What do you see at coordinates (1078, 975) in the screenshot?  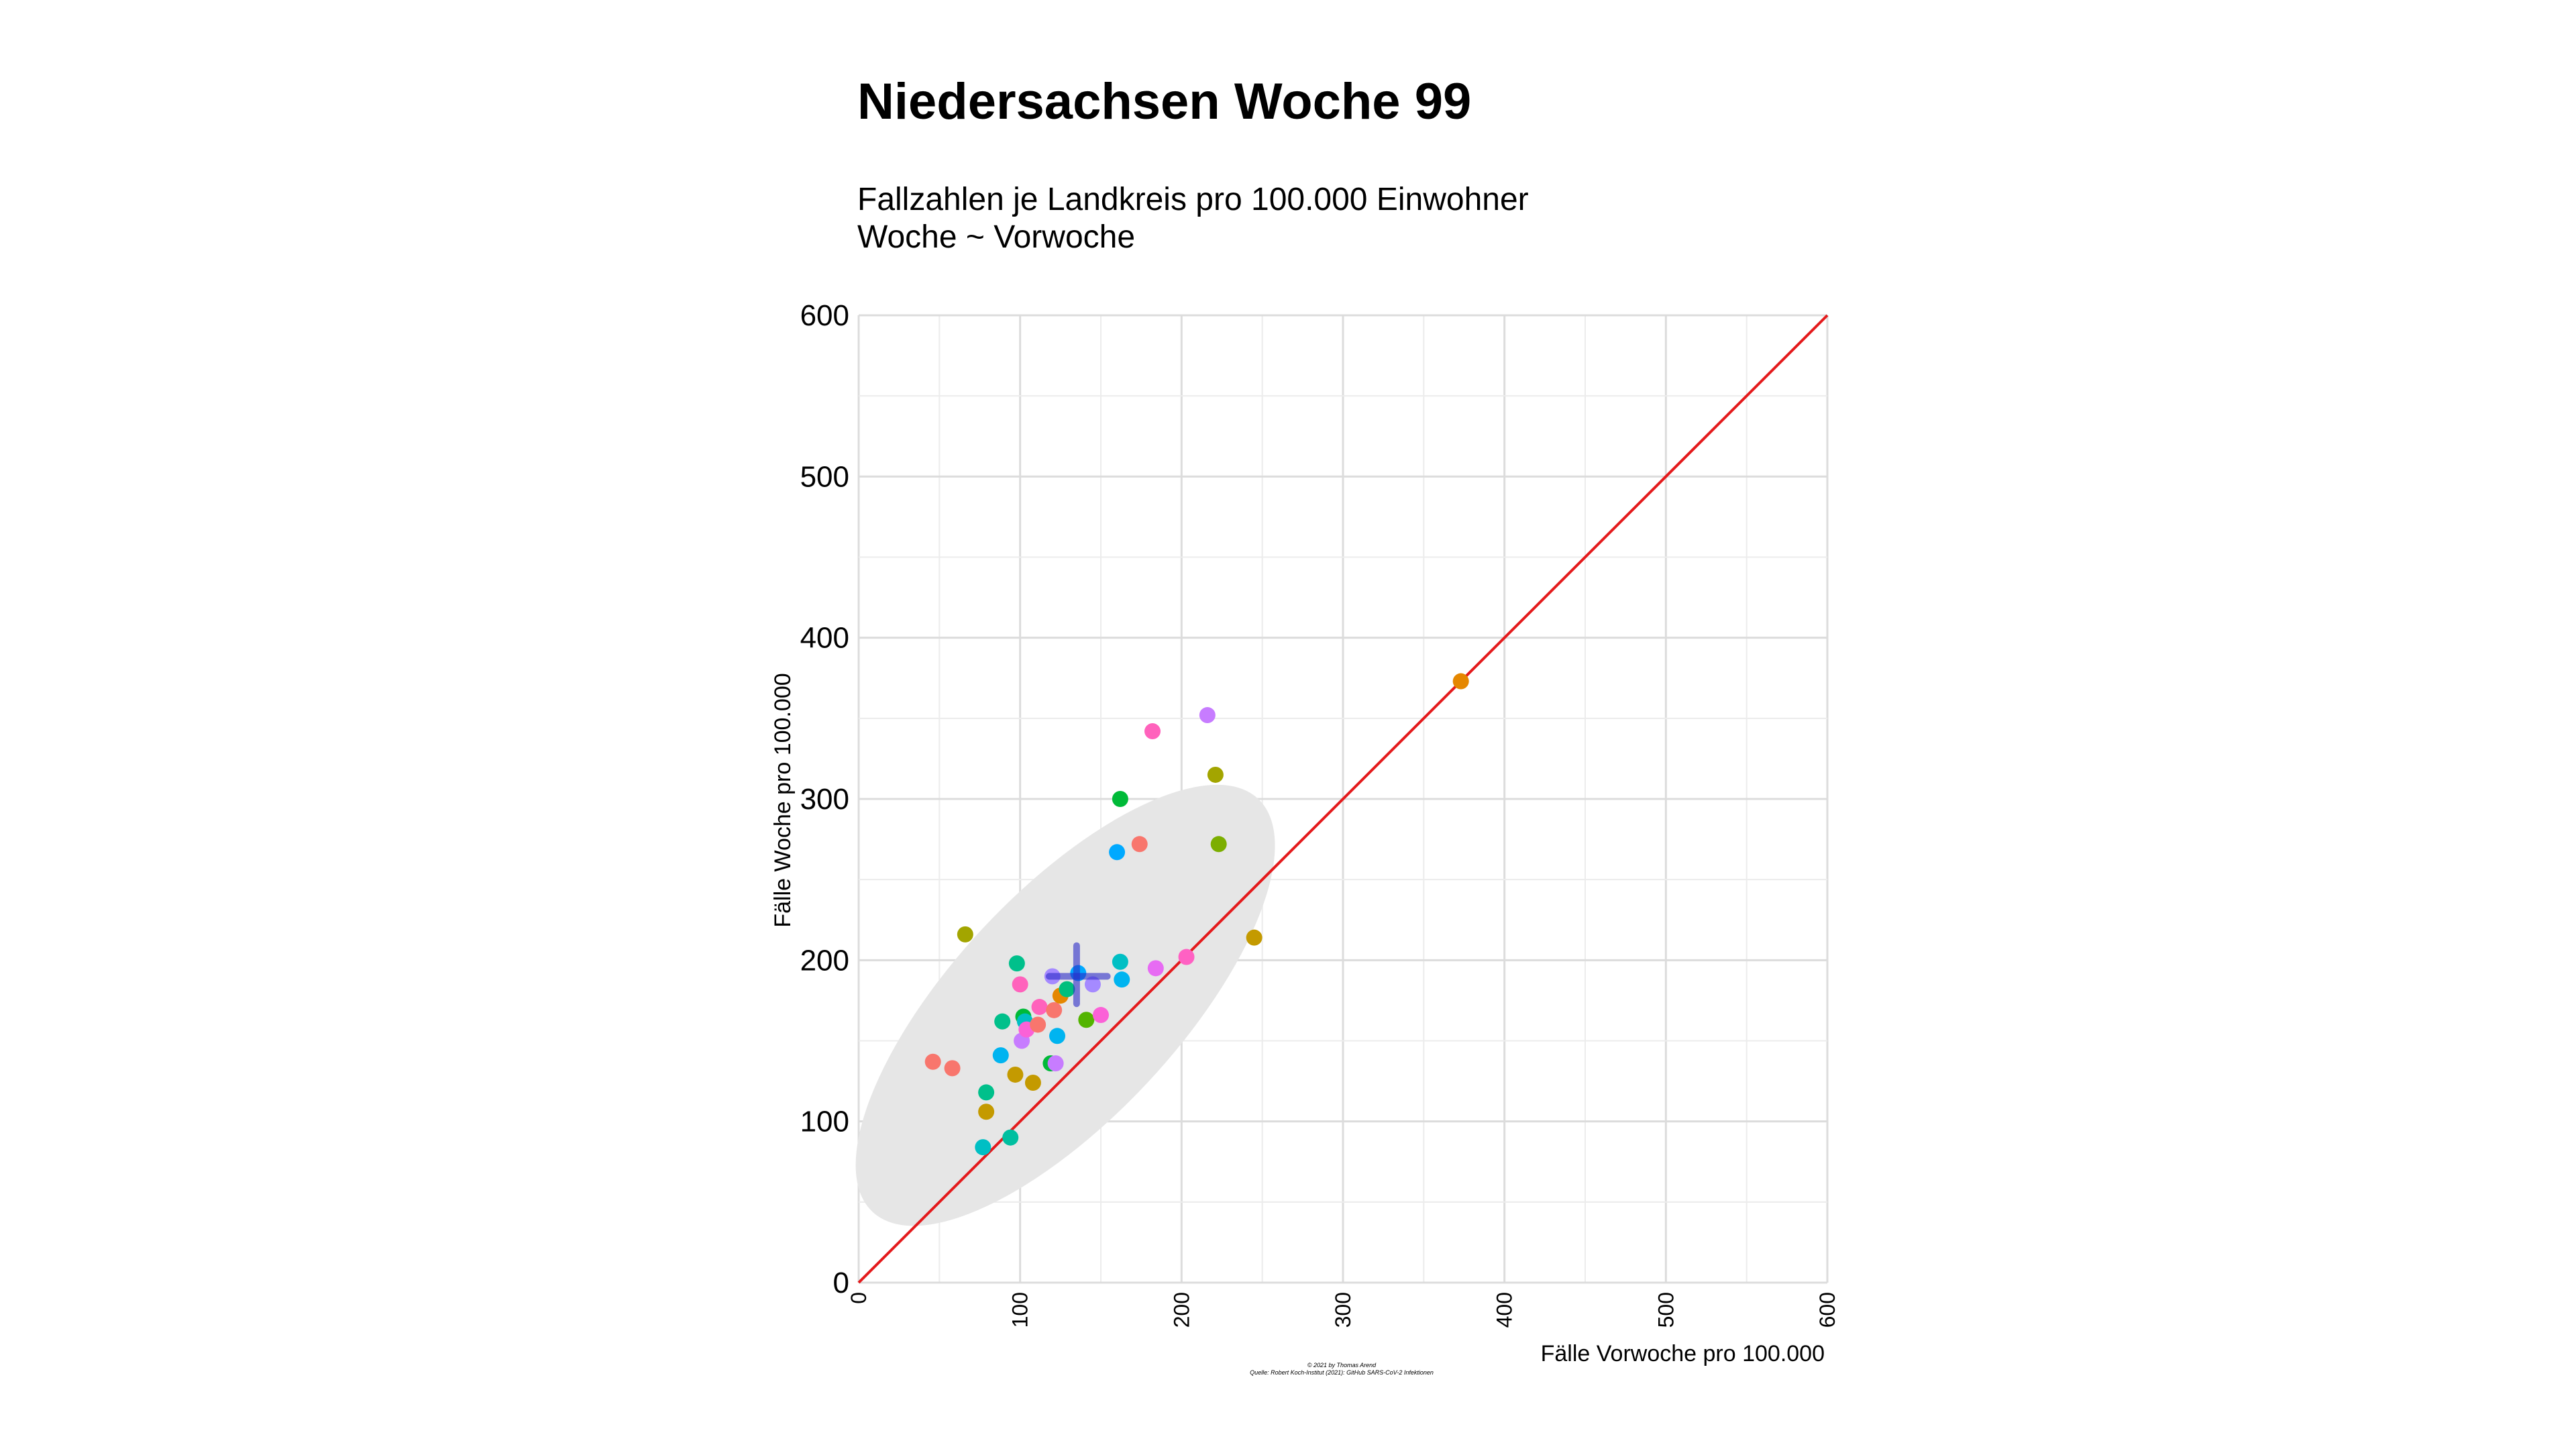 I see `mean-cross-layer` at bounding box center [1078, 975].